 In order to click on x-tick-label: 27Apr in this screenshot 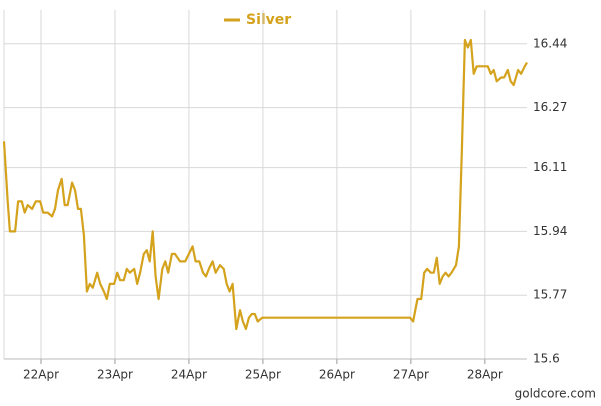, I will do `click(411, 375)`.